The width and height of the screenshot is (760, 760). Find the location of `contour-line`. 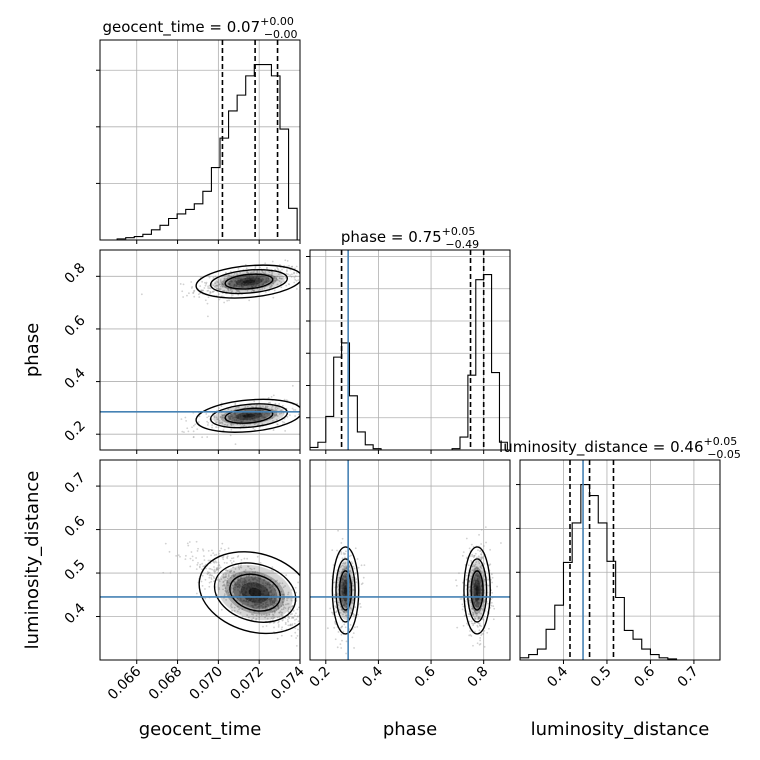

contour-line is located at coordinates (255, 592).